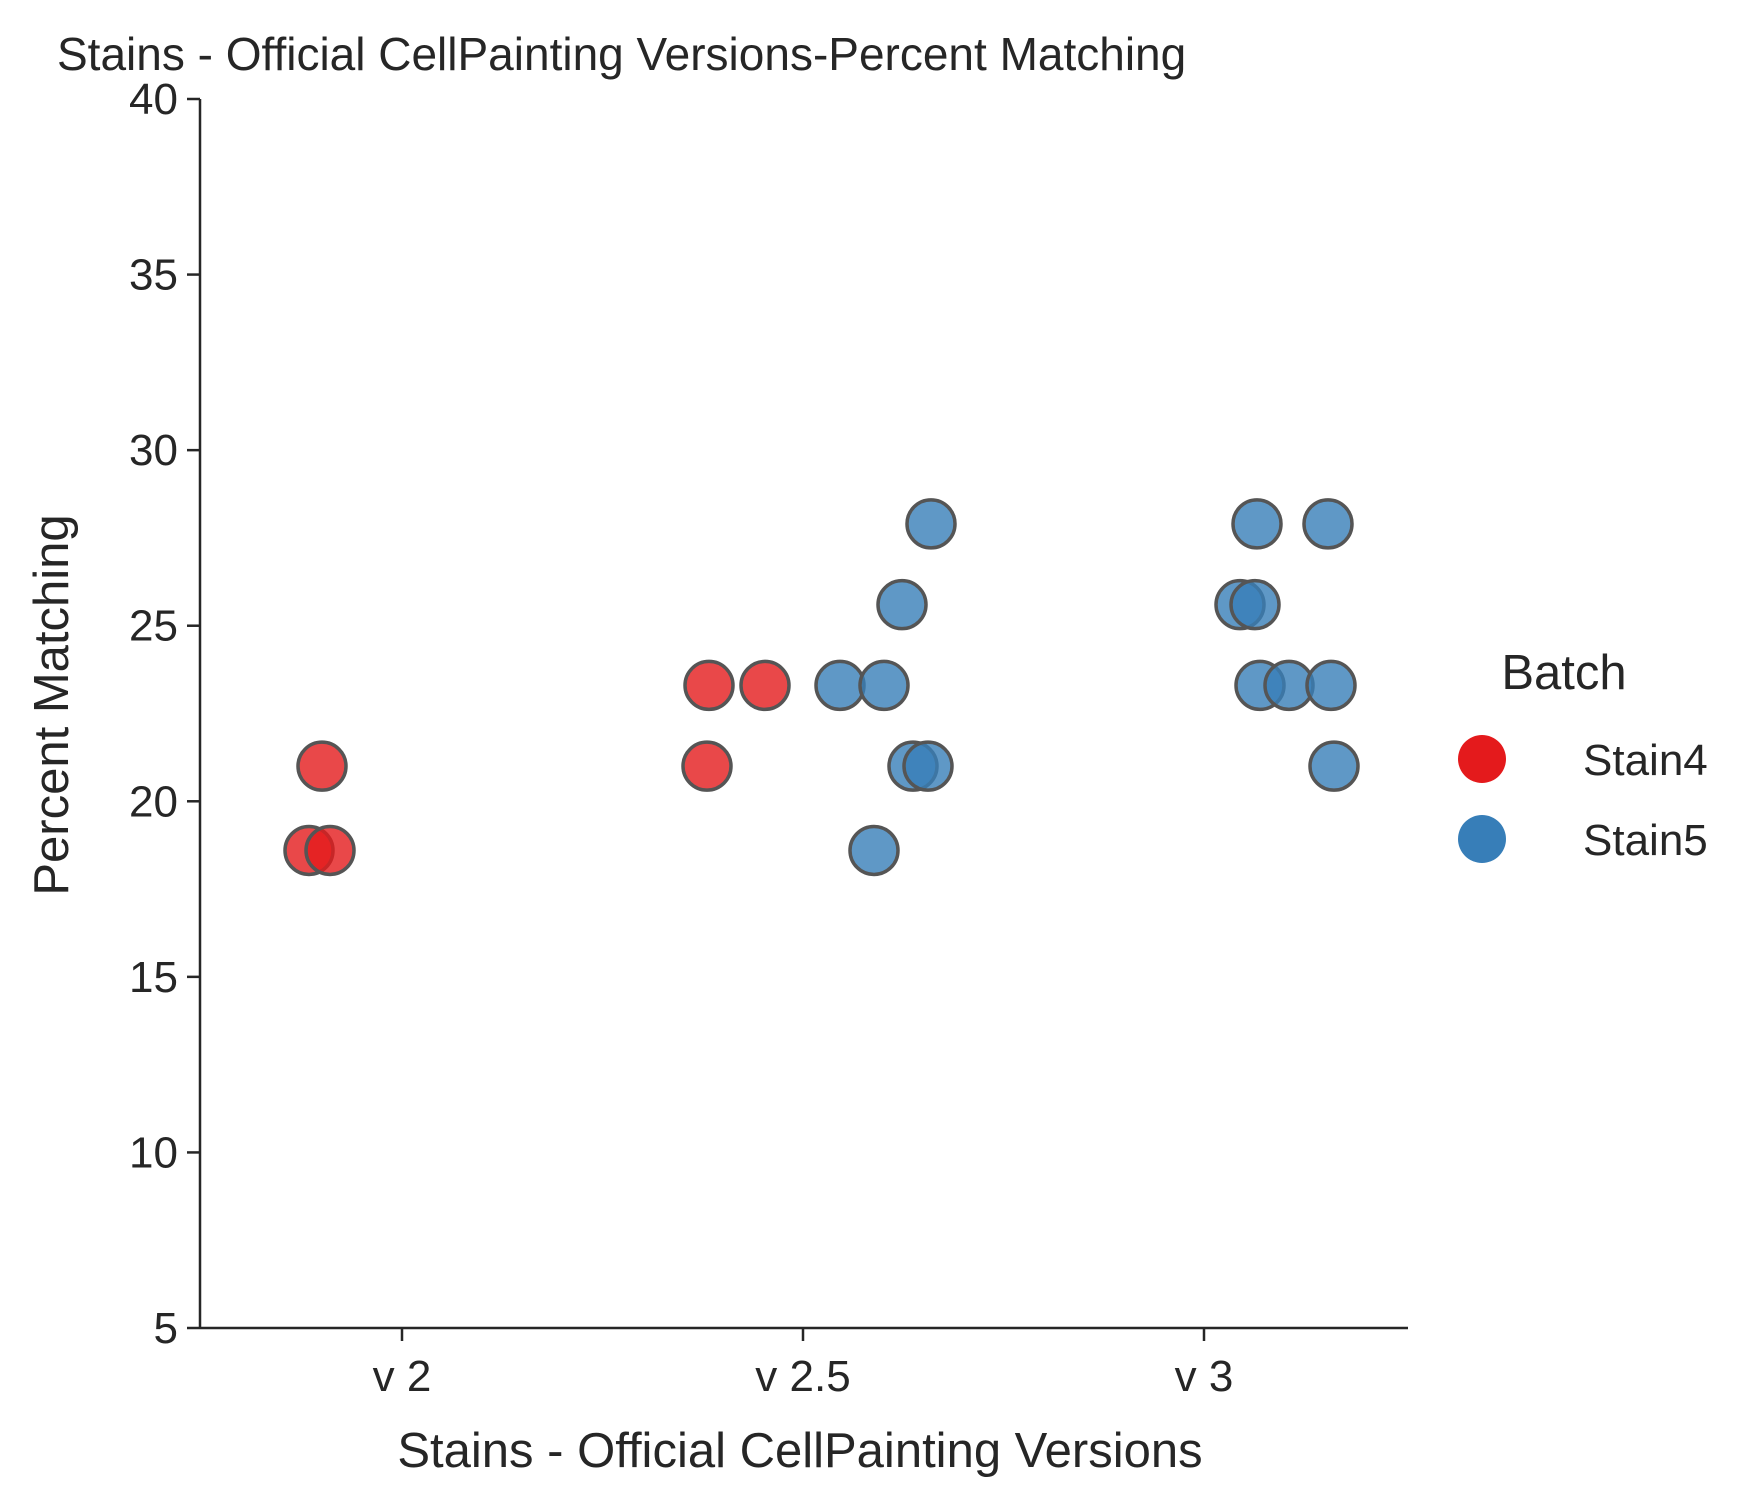 This screenshot has width=1764, height=1501. I want to click on legend-label-stain4: Stain4, so click(1645, 760).